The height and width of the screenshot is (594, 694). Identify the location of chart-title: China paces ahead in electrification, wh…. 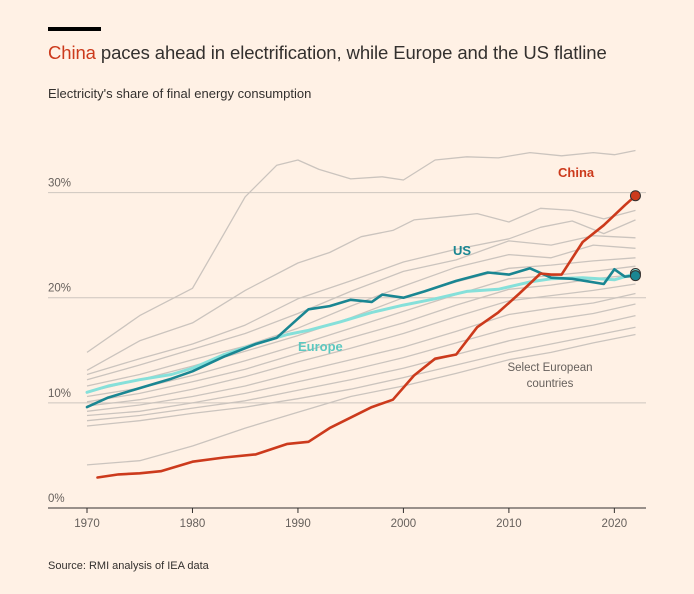
(363, 53).